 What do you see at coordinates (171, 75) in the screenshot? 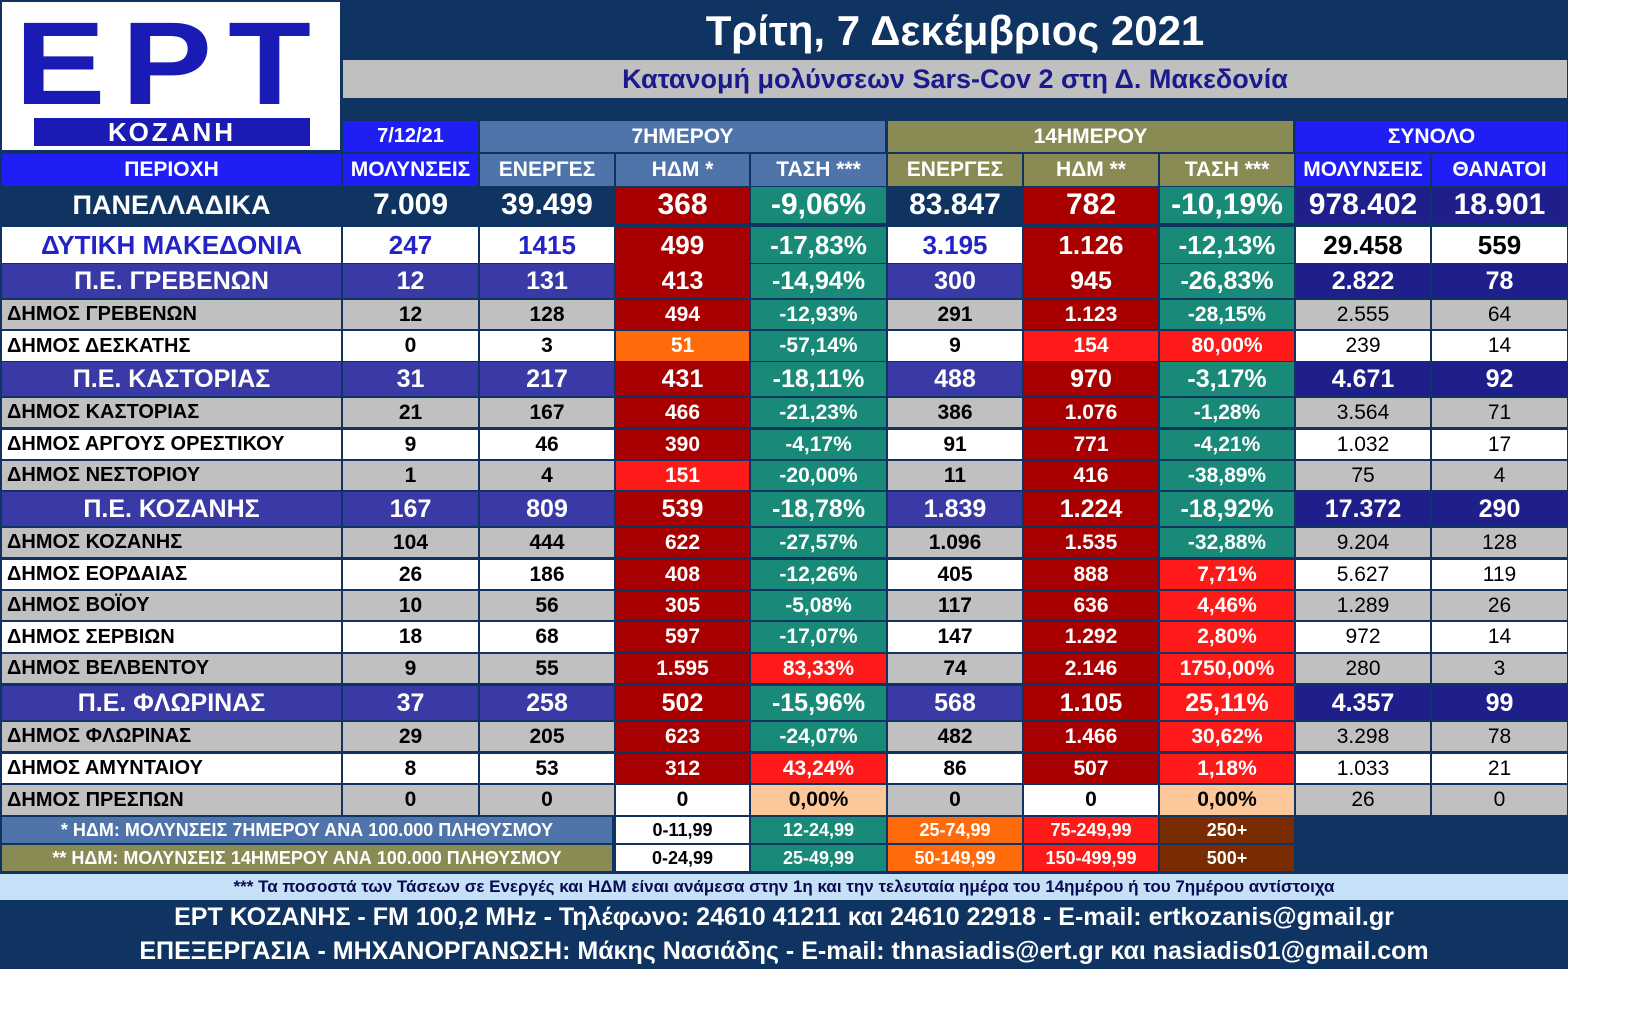
I see `ert-logo: ΕΡΤ ΚΟΖΑΝΗ` at bounding box center [171, 75].